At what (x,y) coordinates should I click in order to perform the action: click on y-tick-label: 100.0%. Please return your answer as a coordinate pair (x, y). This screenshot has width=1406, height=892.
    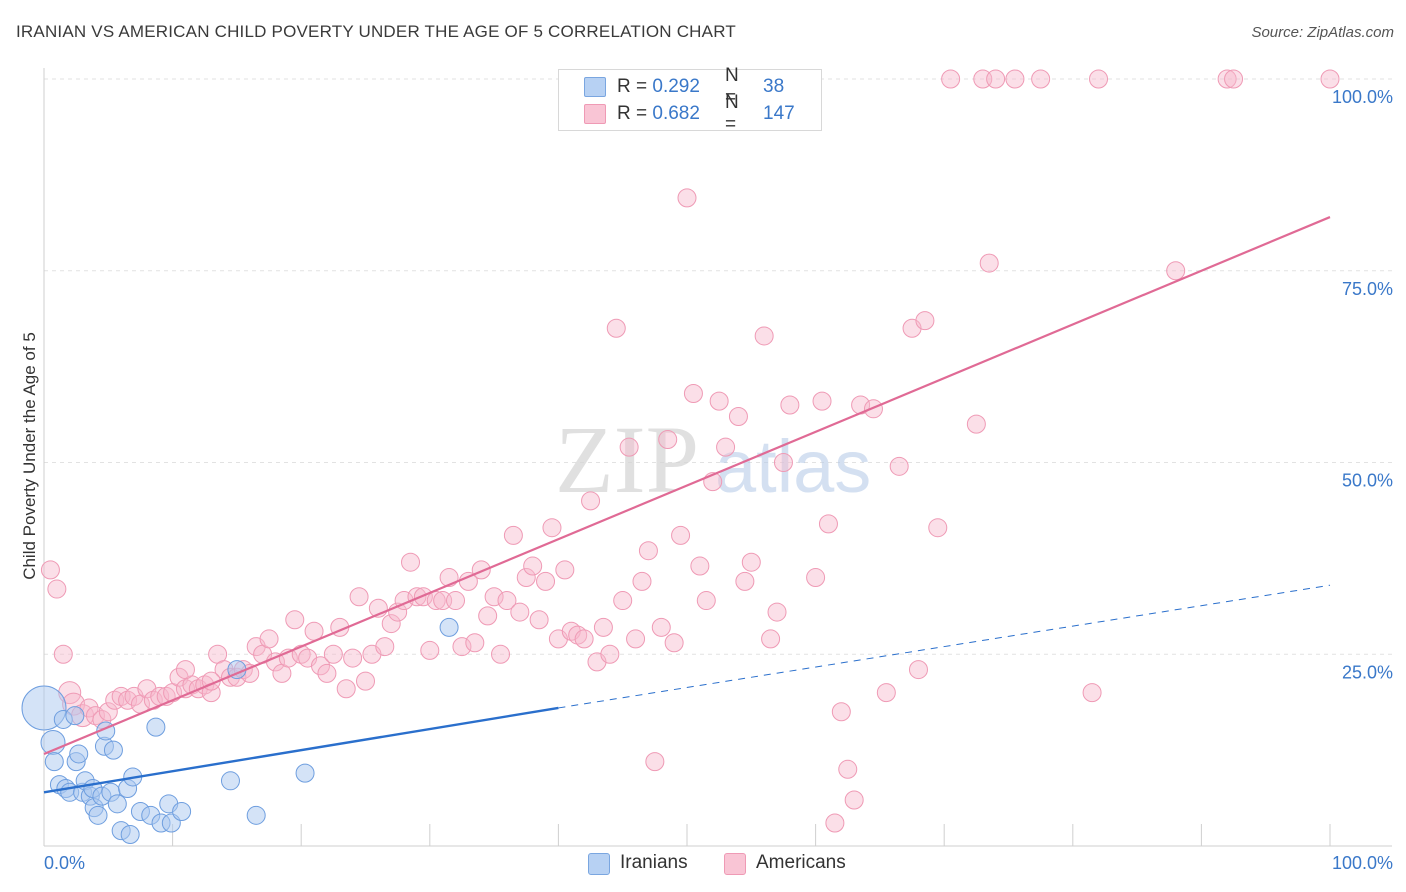
    Looking at the image, I should click on (1362, 97).